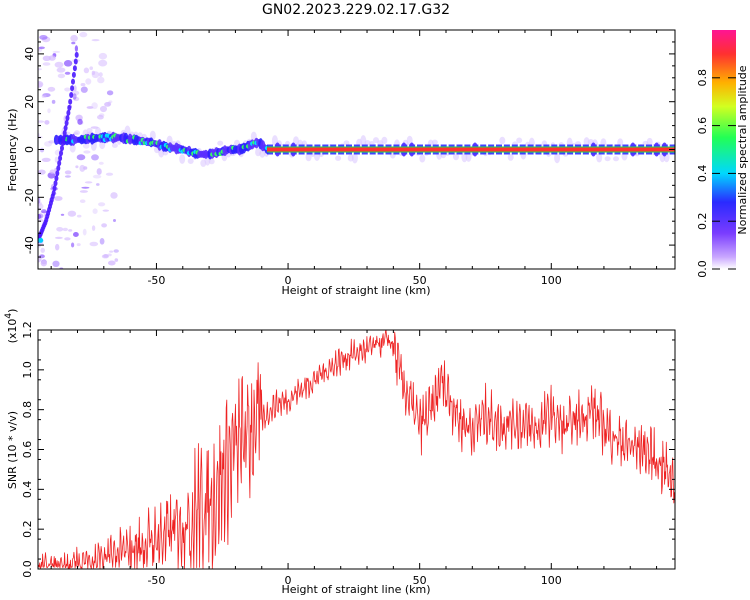 This screenshot has width=750, height=600. I want to click on x-tick-label: 100, so click(551, 580).